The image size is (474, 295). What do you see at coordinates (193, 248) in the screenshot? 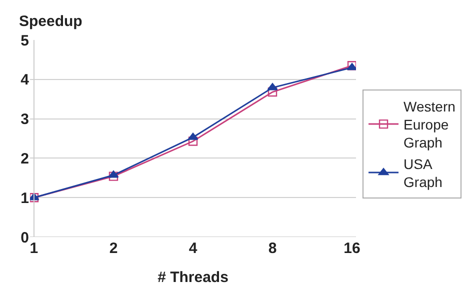
I see `x-tick-label: 4` at bounding box center [193, 248].